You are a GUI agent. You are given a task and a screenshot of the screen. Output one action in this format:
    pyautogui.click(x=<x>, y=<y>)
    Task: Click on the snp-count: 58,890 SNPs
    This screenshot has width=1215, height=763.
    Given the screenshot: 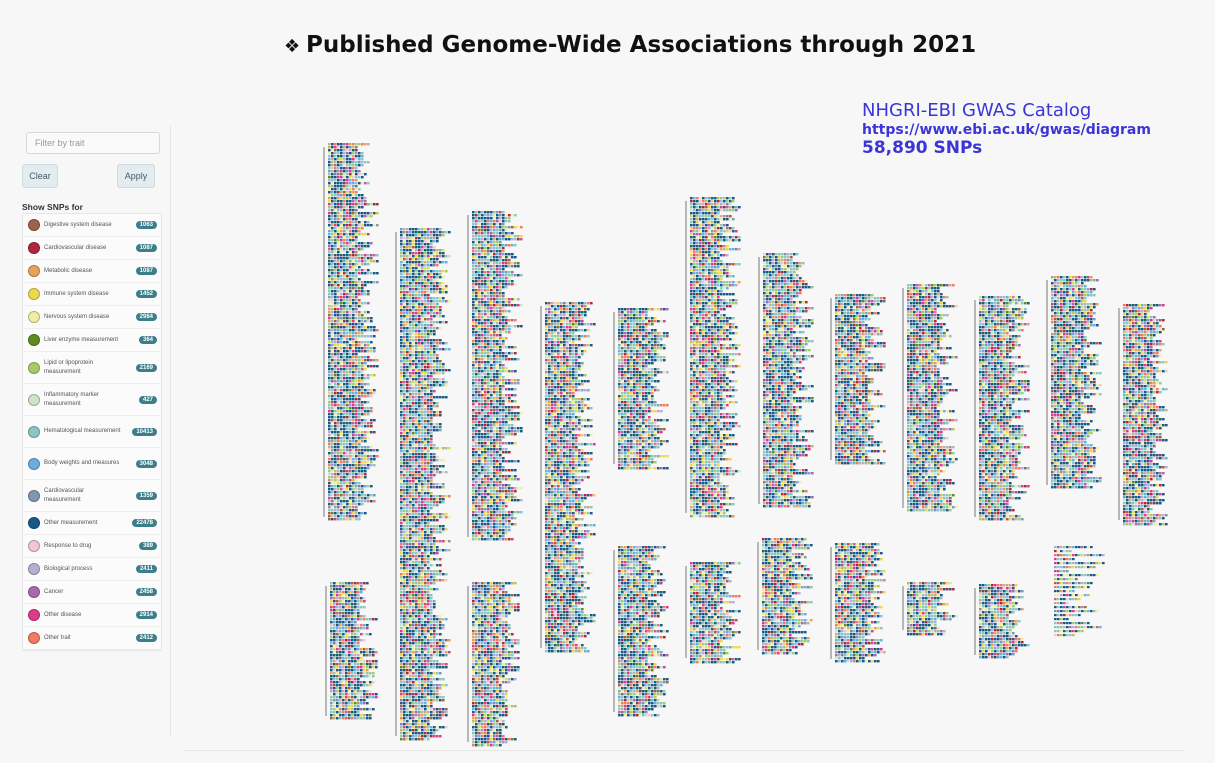 What is the action you would take?
    pyautogui.click(x=922, y=148)
    